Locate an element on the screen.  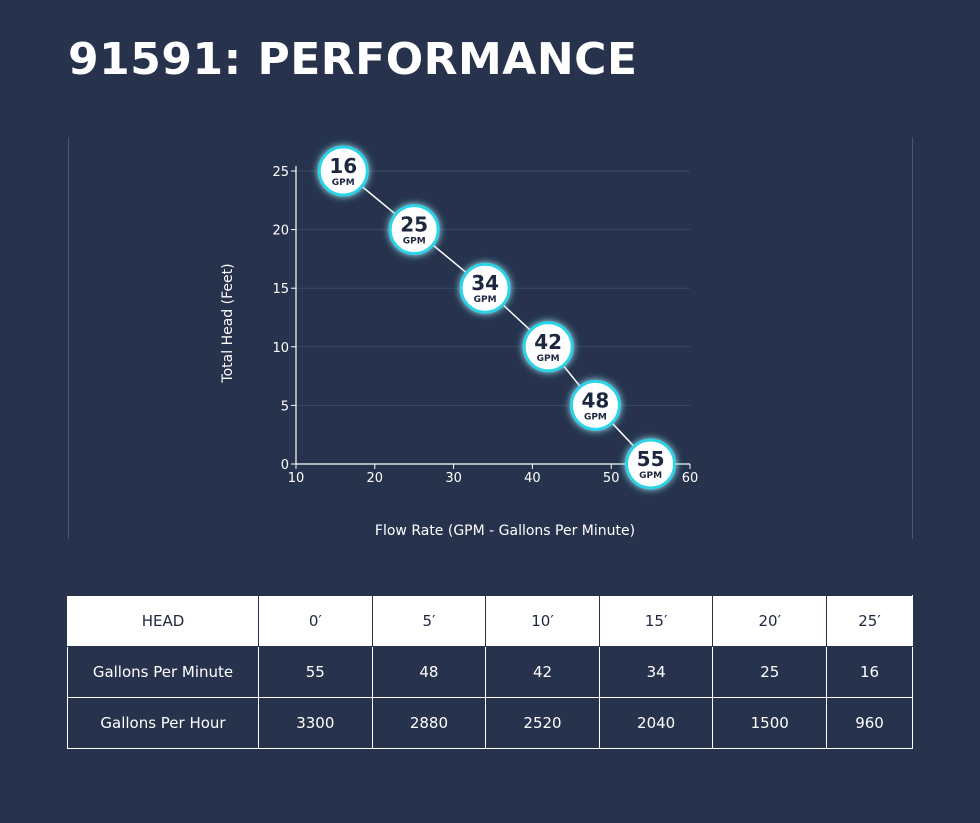
table-cell: 48 is located at coordinates (429, 672).